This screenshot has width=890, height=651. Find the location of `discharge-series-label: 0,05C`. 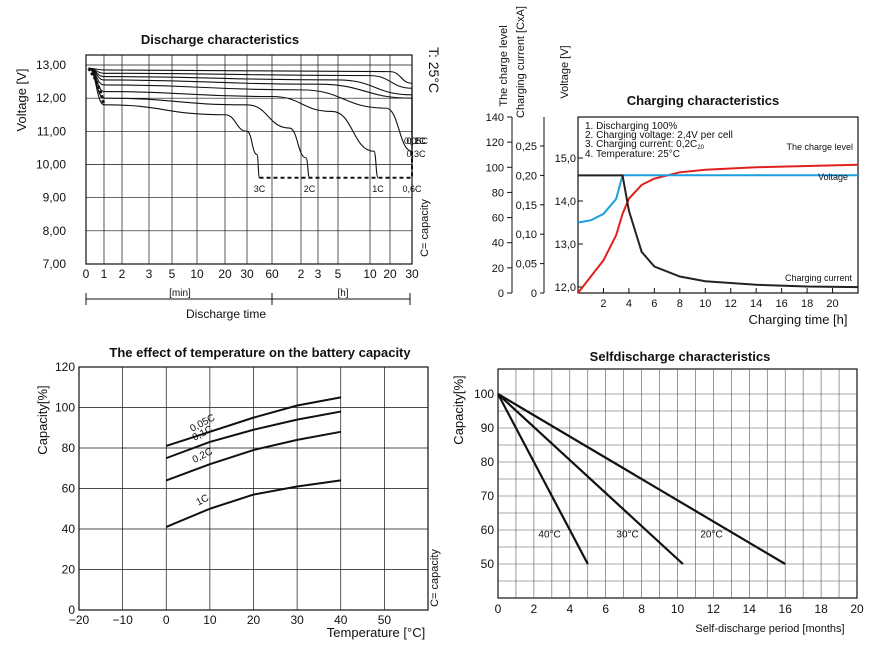

discharge-series-label: 0,05C is located at coordinates (416, 141).